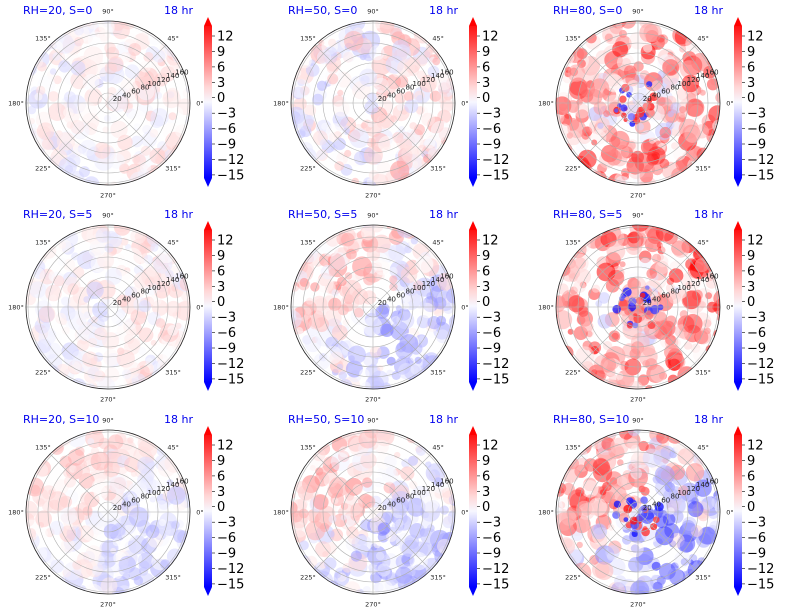 The width and height of the screenshot is (795, 612). What do you see at coordinates (173, 169) in the screenshot?
I see `angle-tick-label: 315°` at bounding box center [173, 169].